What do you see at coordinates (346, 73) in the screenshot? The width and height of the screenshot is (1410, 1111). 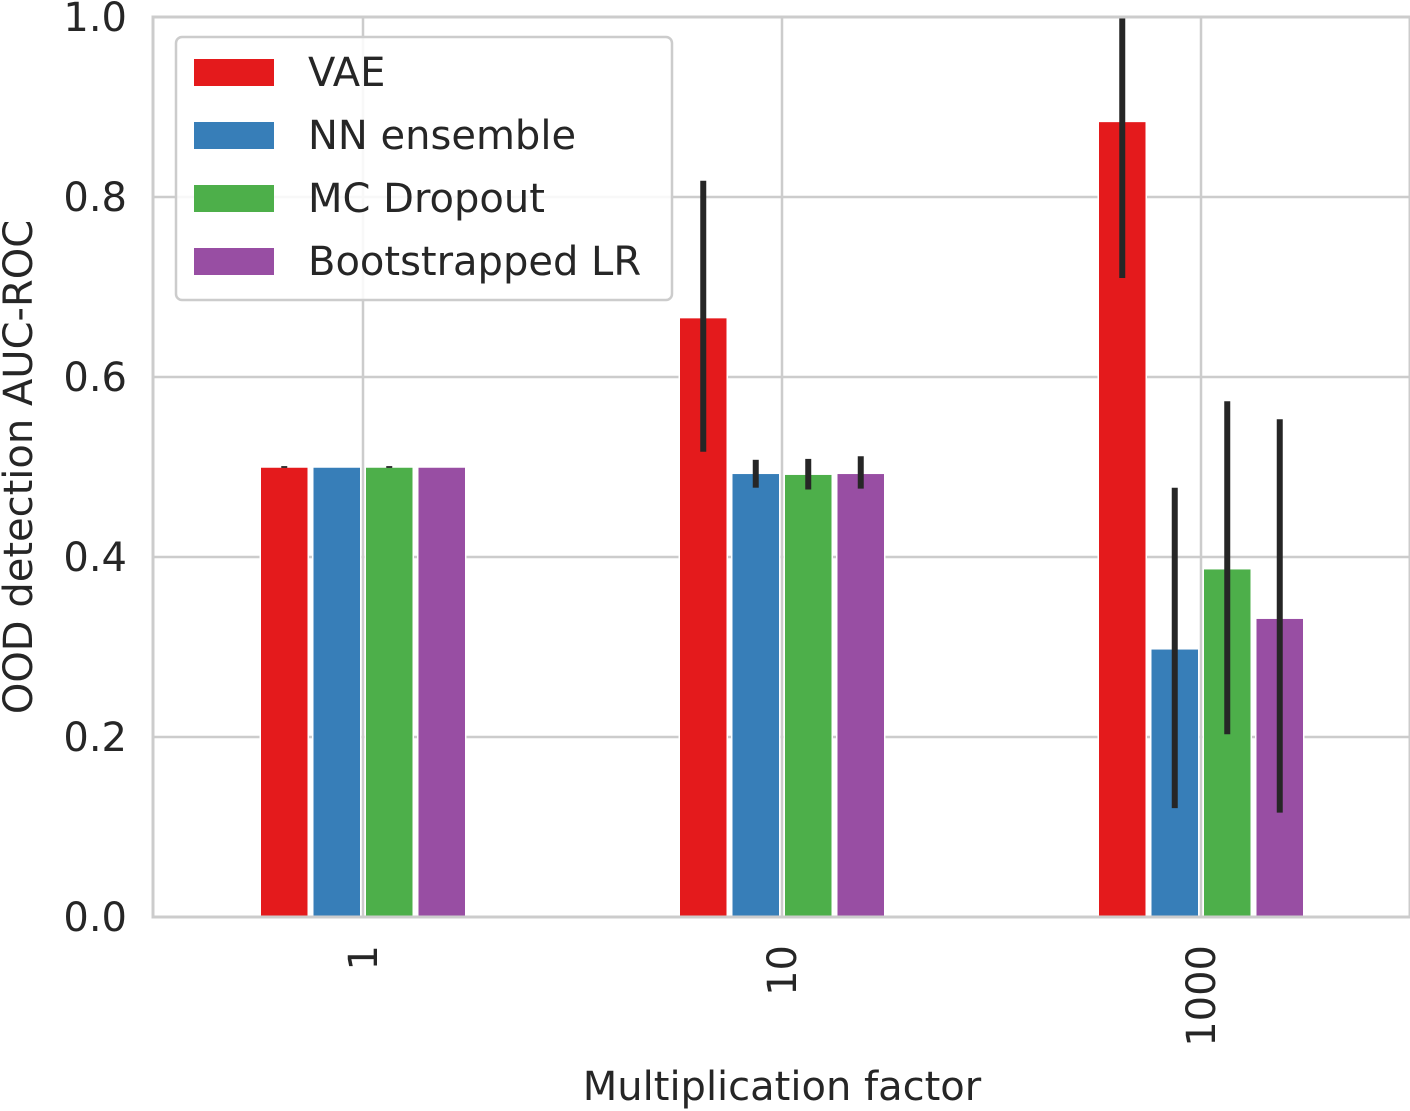 I see `legend-label-vae: VAE` at bounding box center [346, 73].